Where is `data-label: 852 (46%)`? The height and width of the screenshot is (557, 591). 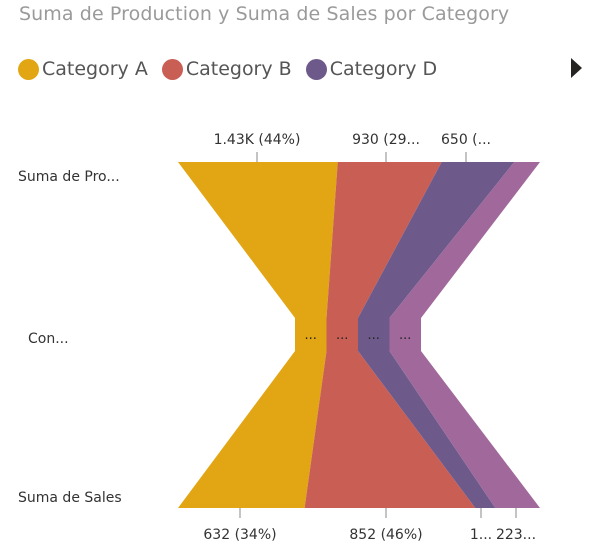 data-label: 852 (46%) is located at coordinates (385, 535).